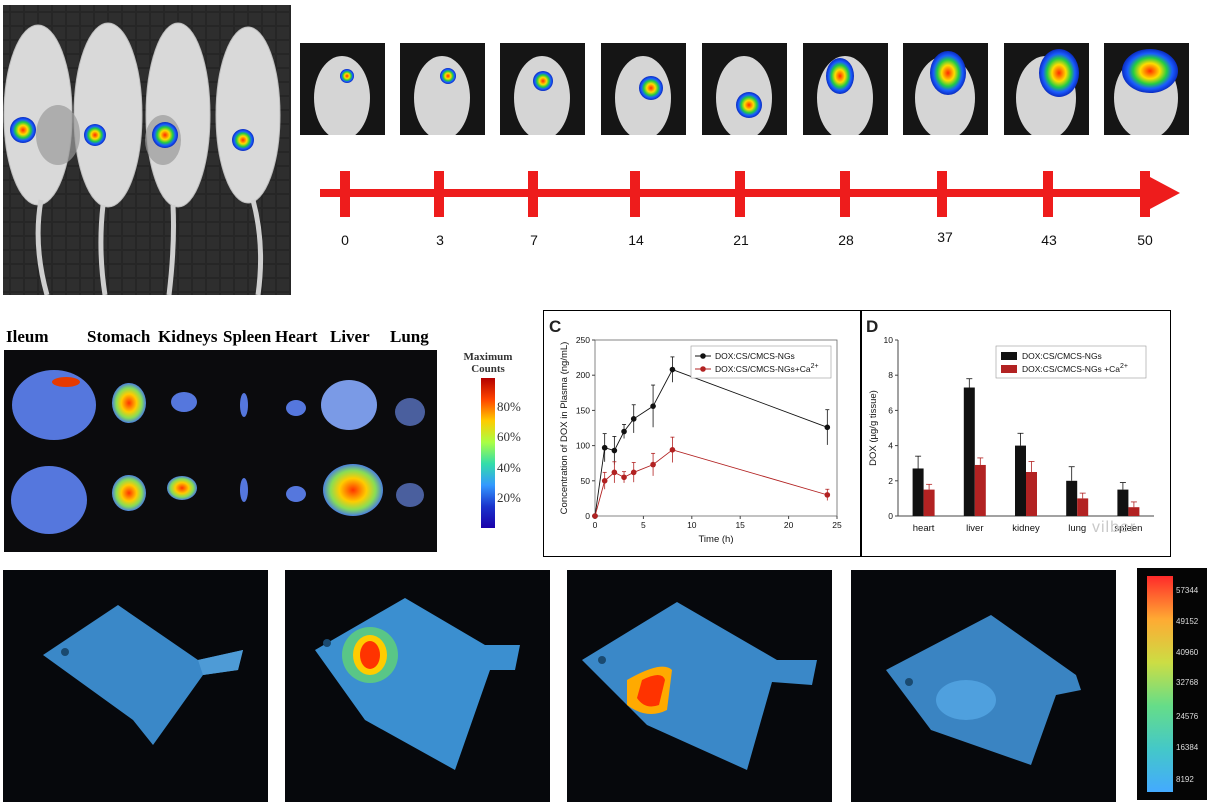 The width and height of the screenshot is (1211, 808). I want to click on organ-heading-heart: Heart, so click(296, 336).